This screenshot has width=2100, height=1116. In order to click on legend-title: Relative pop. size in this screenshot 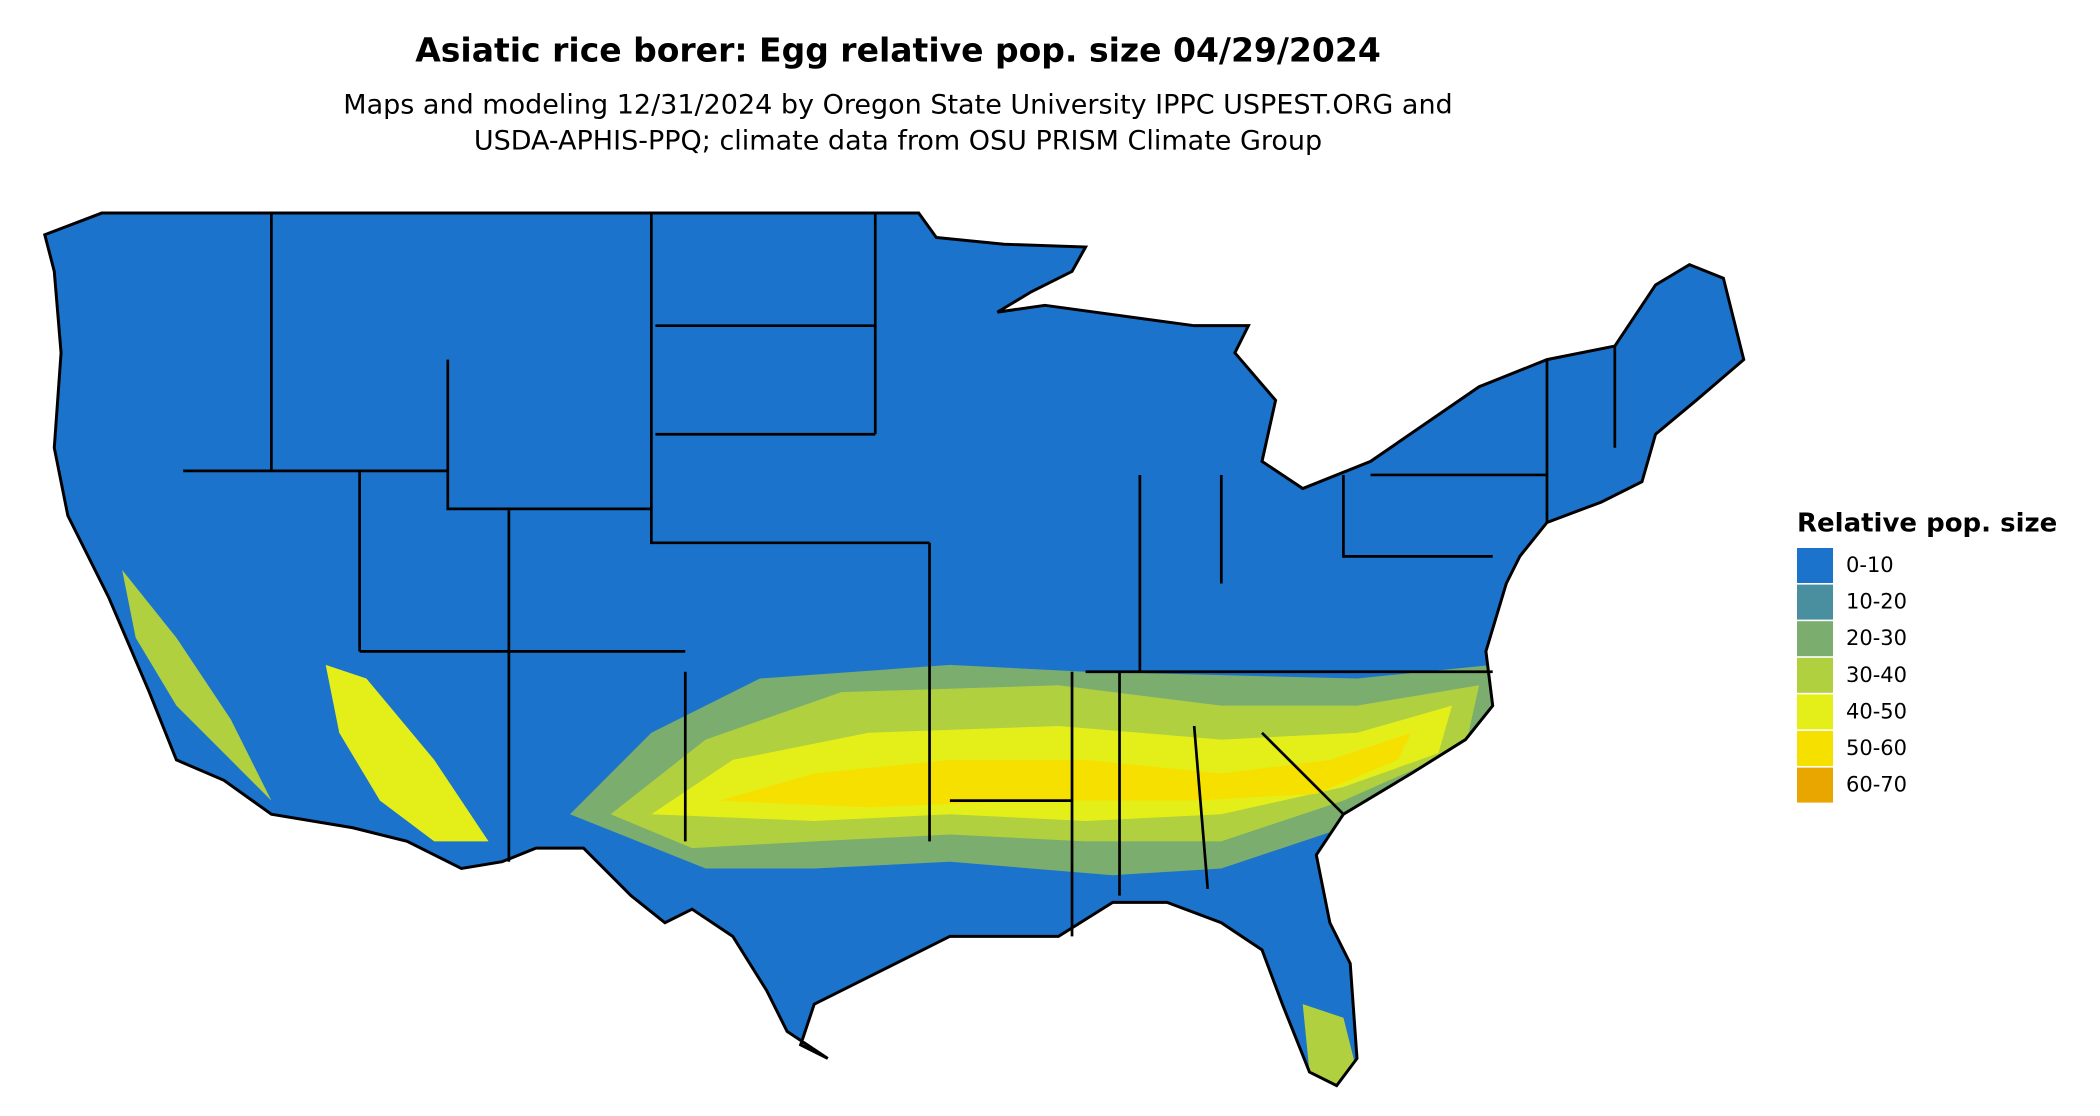, I will do `click(1927, 524)`.